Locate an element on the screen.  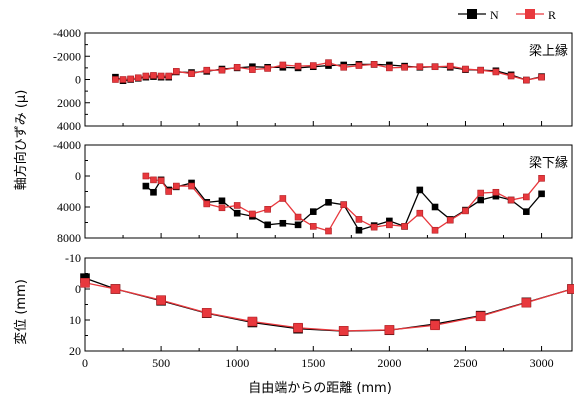
x-tick-label: 2500 is located at coordinates (465, 363).